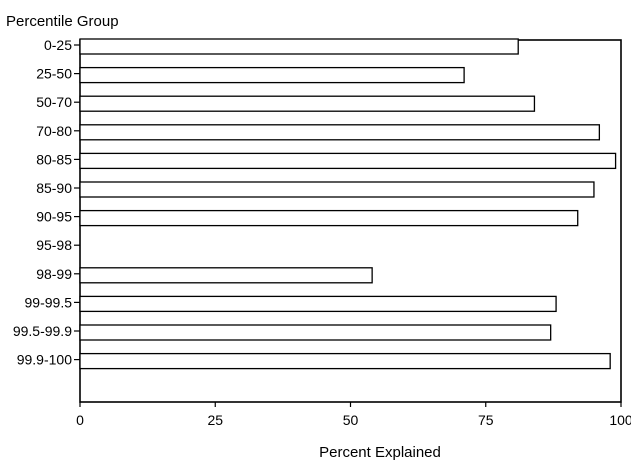 The width and height of the screenshot is (631, 463). Describe the element at coordinates (215, 420) in the screenshot. I see `x-tick-label-25: 25` at that location.